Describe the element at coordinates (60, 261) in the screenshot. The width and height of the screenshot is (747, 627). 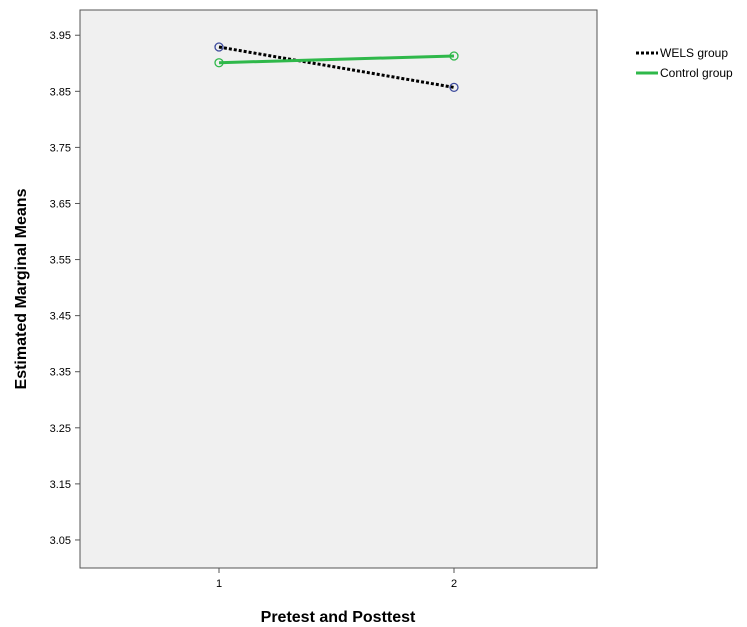
I see `y-tick-label: 3.55` at that location.